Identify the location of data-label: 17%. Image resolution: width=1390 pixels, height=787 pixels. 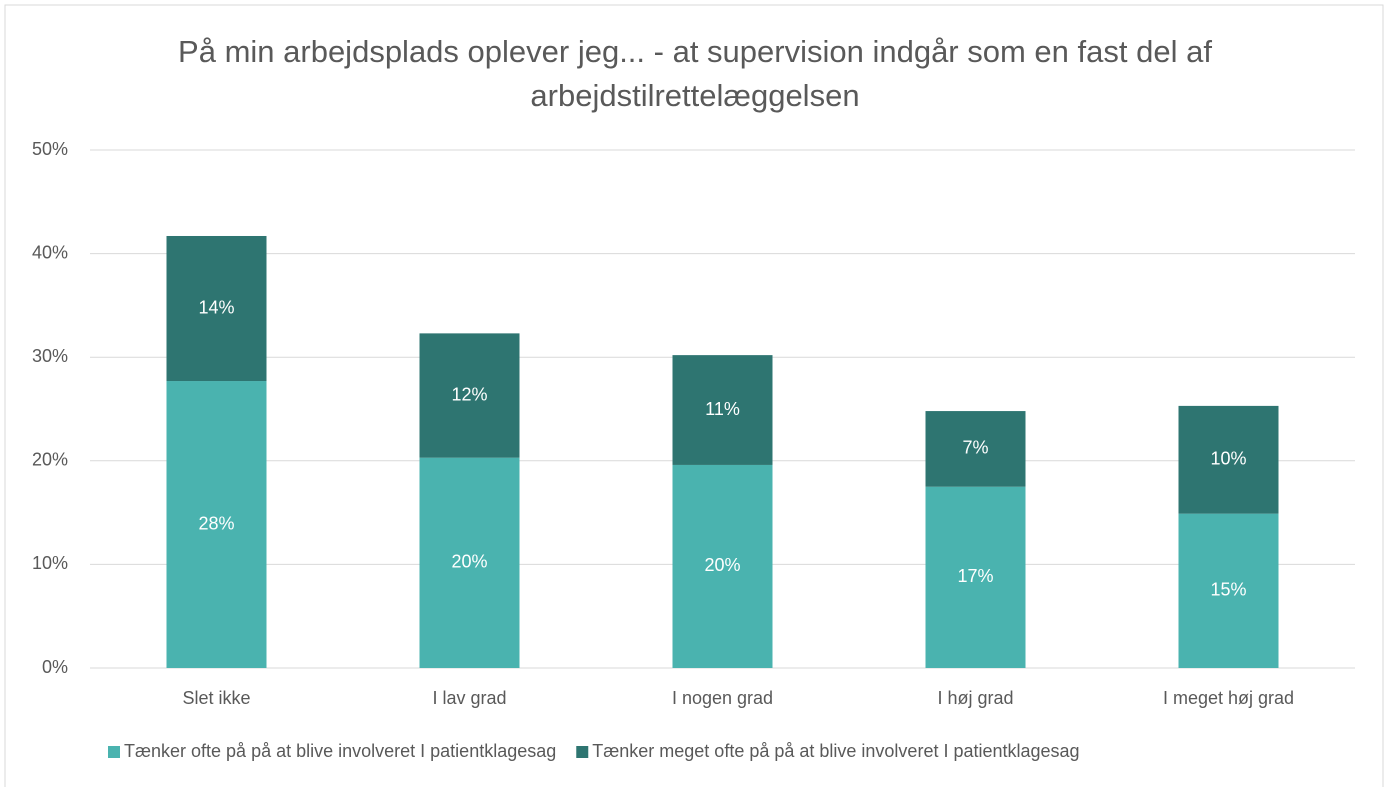
(975, 576).